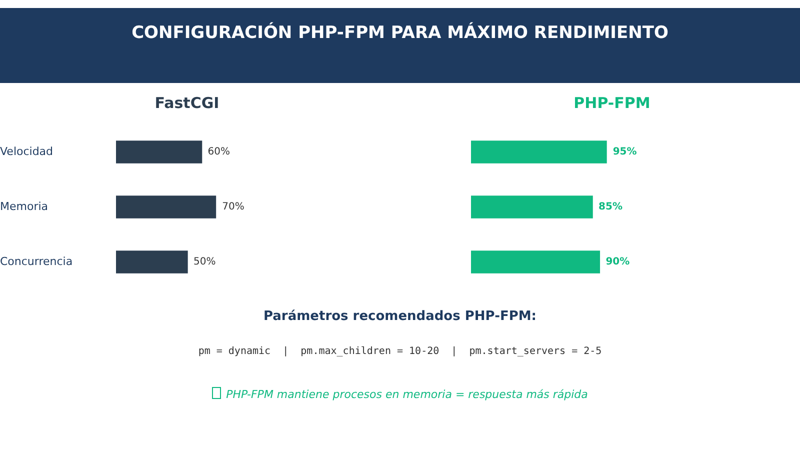 The image size is (800, 450). Describe the element at coordinates (219, 152) in the screenshot. I see `data-label: 60%` at that location.